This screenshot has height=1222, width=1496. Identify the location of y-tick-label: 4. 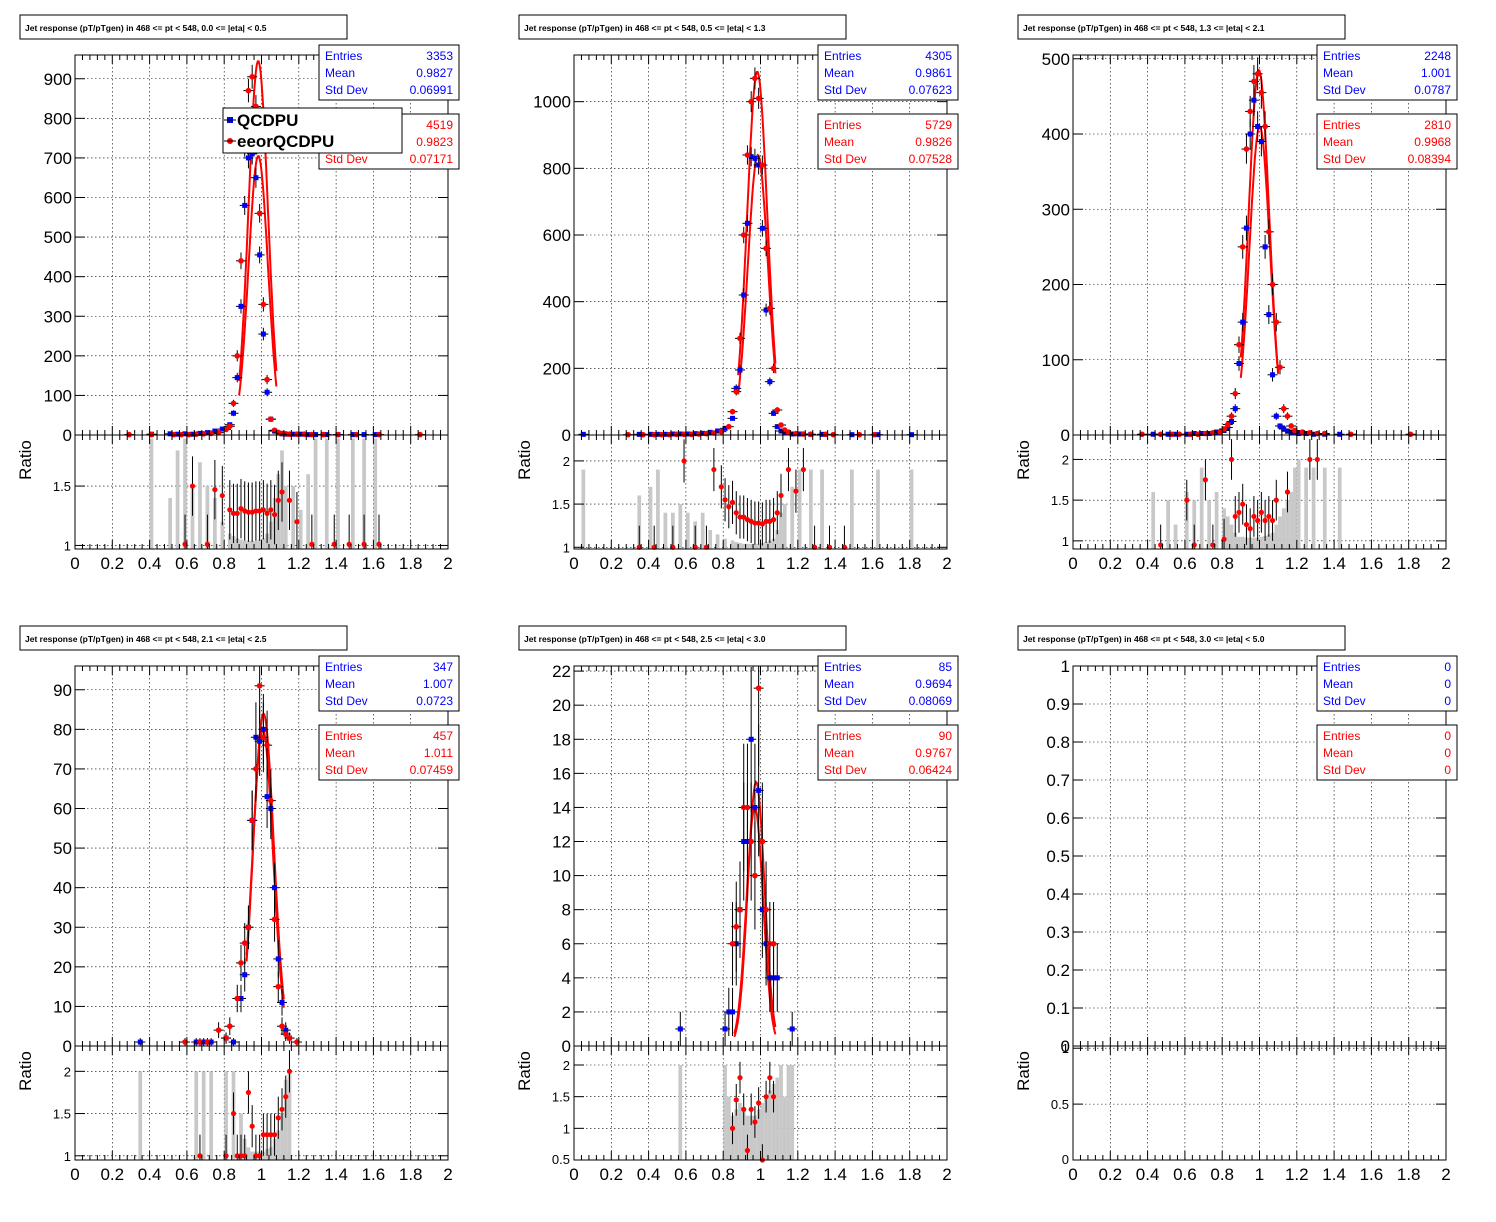
(566, 978).